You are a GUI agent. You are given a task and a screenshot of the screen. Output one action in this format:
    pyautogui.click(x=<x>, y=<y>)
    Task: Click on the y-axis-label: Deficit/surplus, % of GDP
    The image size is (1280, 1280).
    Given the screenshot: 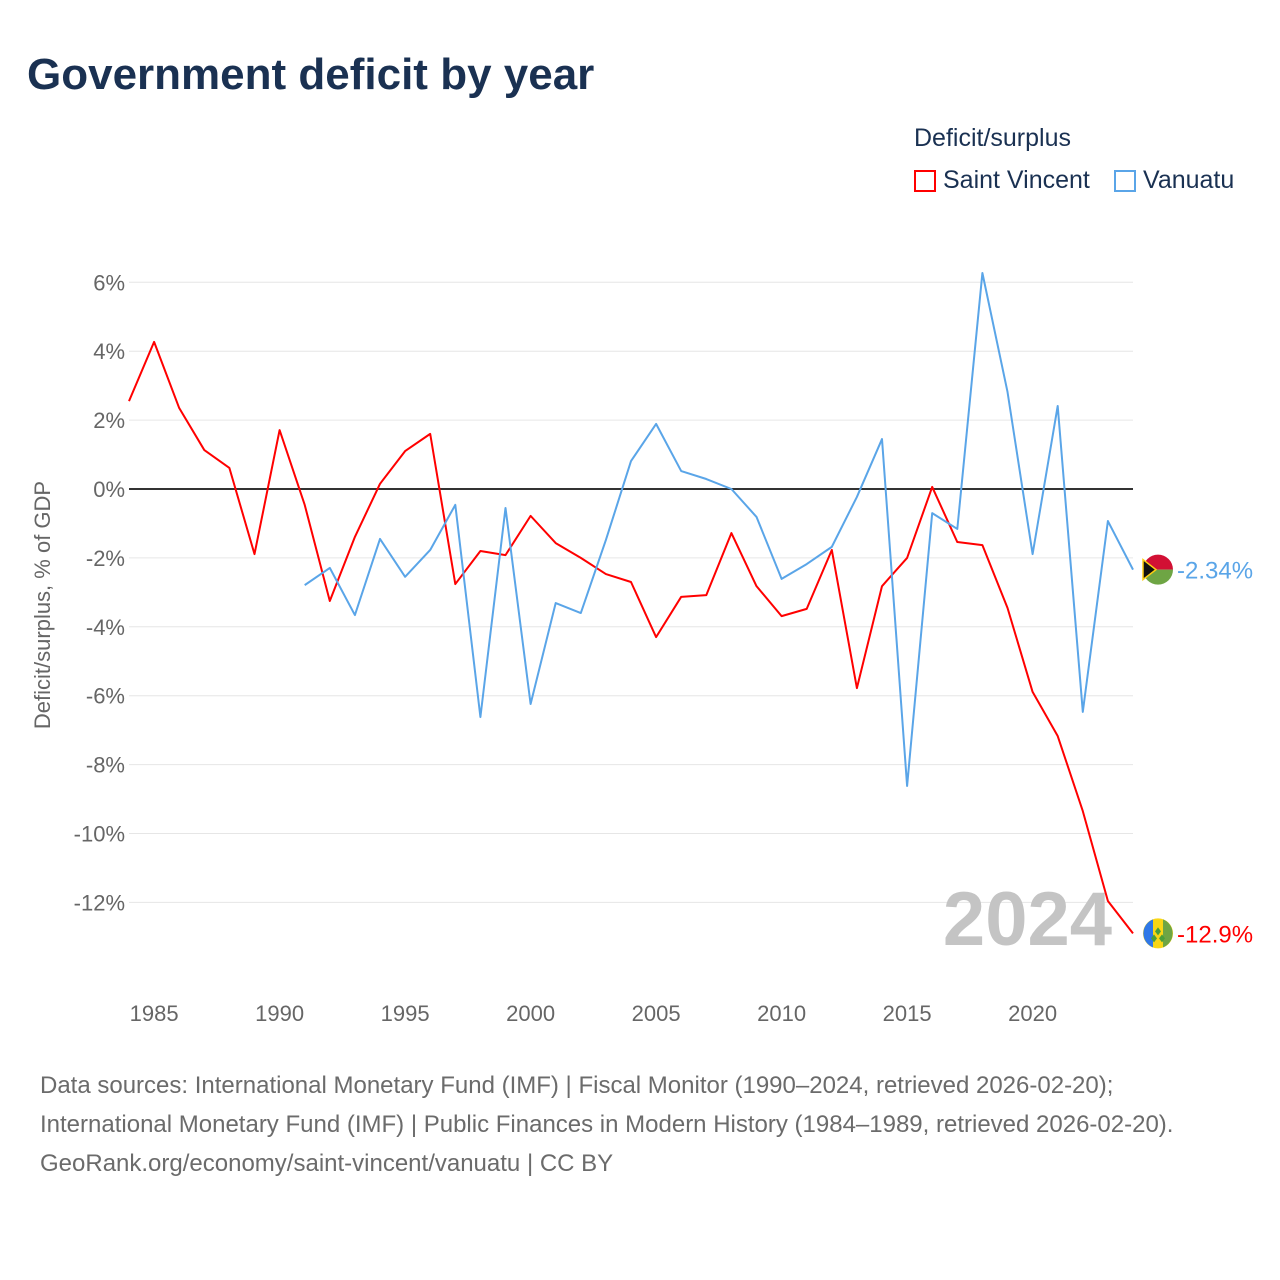 What is the action you would take?
    pyautogui.click(x=42, y=605)
    